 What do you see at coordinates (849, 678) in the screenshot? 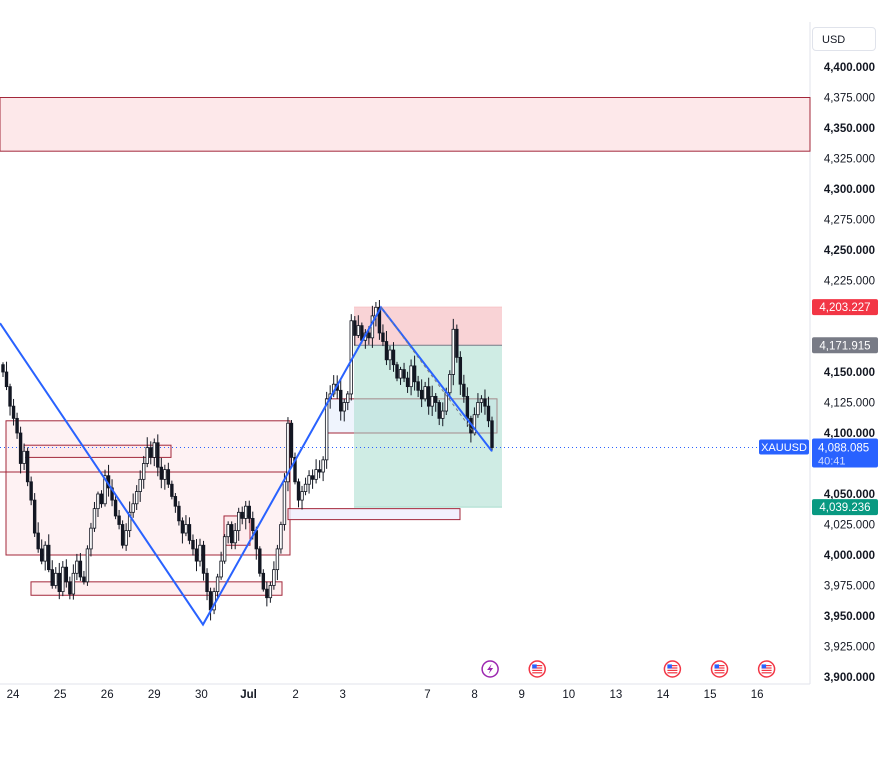
I see `price-tick-label: 3,900.000` at bounding box center [849, 678].